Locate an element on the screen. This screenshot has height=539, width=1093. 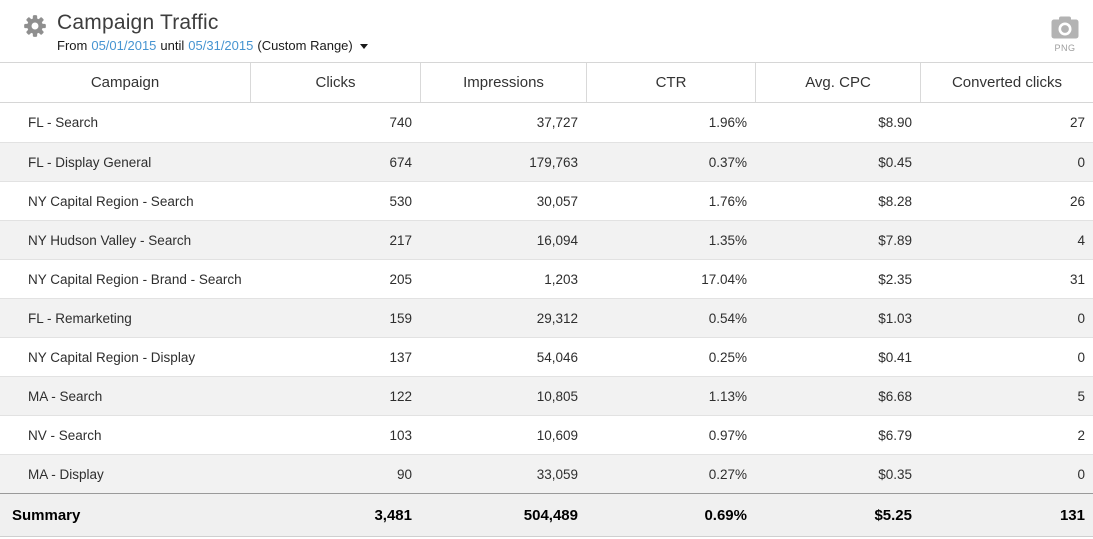
gear-icon is located at coordinates (35, 28).